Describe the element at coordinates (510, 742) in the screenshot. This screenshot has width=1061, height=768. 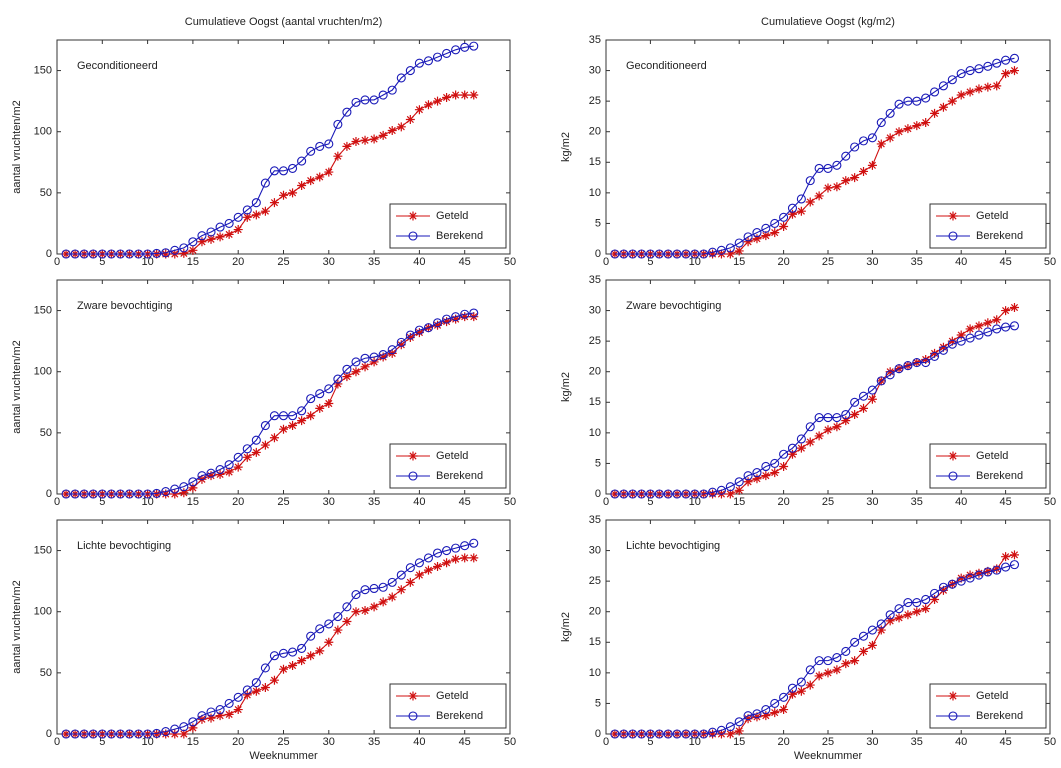
I see `x-tick-label: 50` at that location.